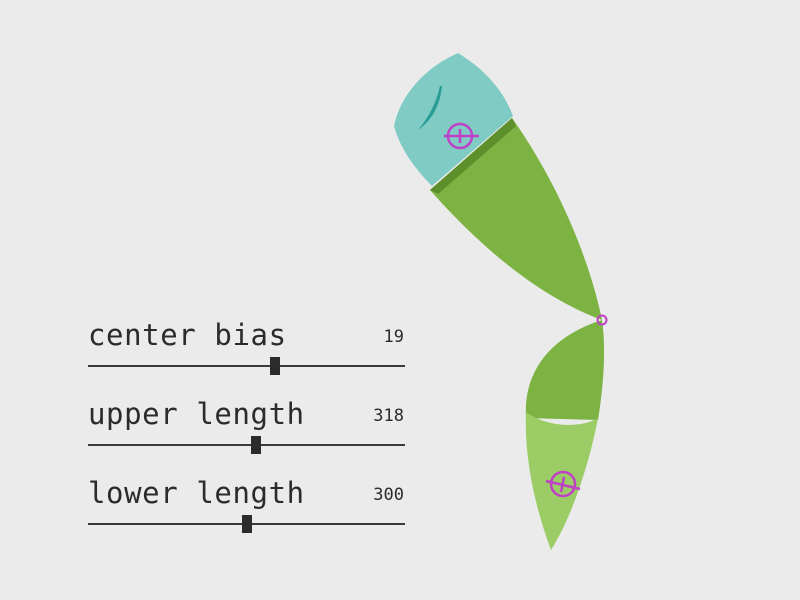 Image resolution: width=800 pixels, height=600 pixels. I want to click on lower-limb-upper-segment, so click(565, 370).